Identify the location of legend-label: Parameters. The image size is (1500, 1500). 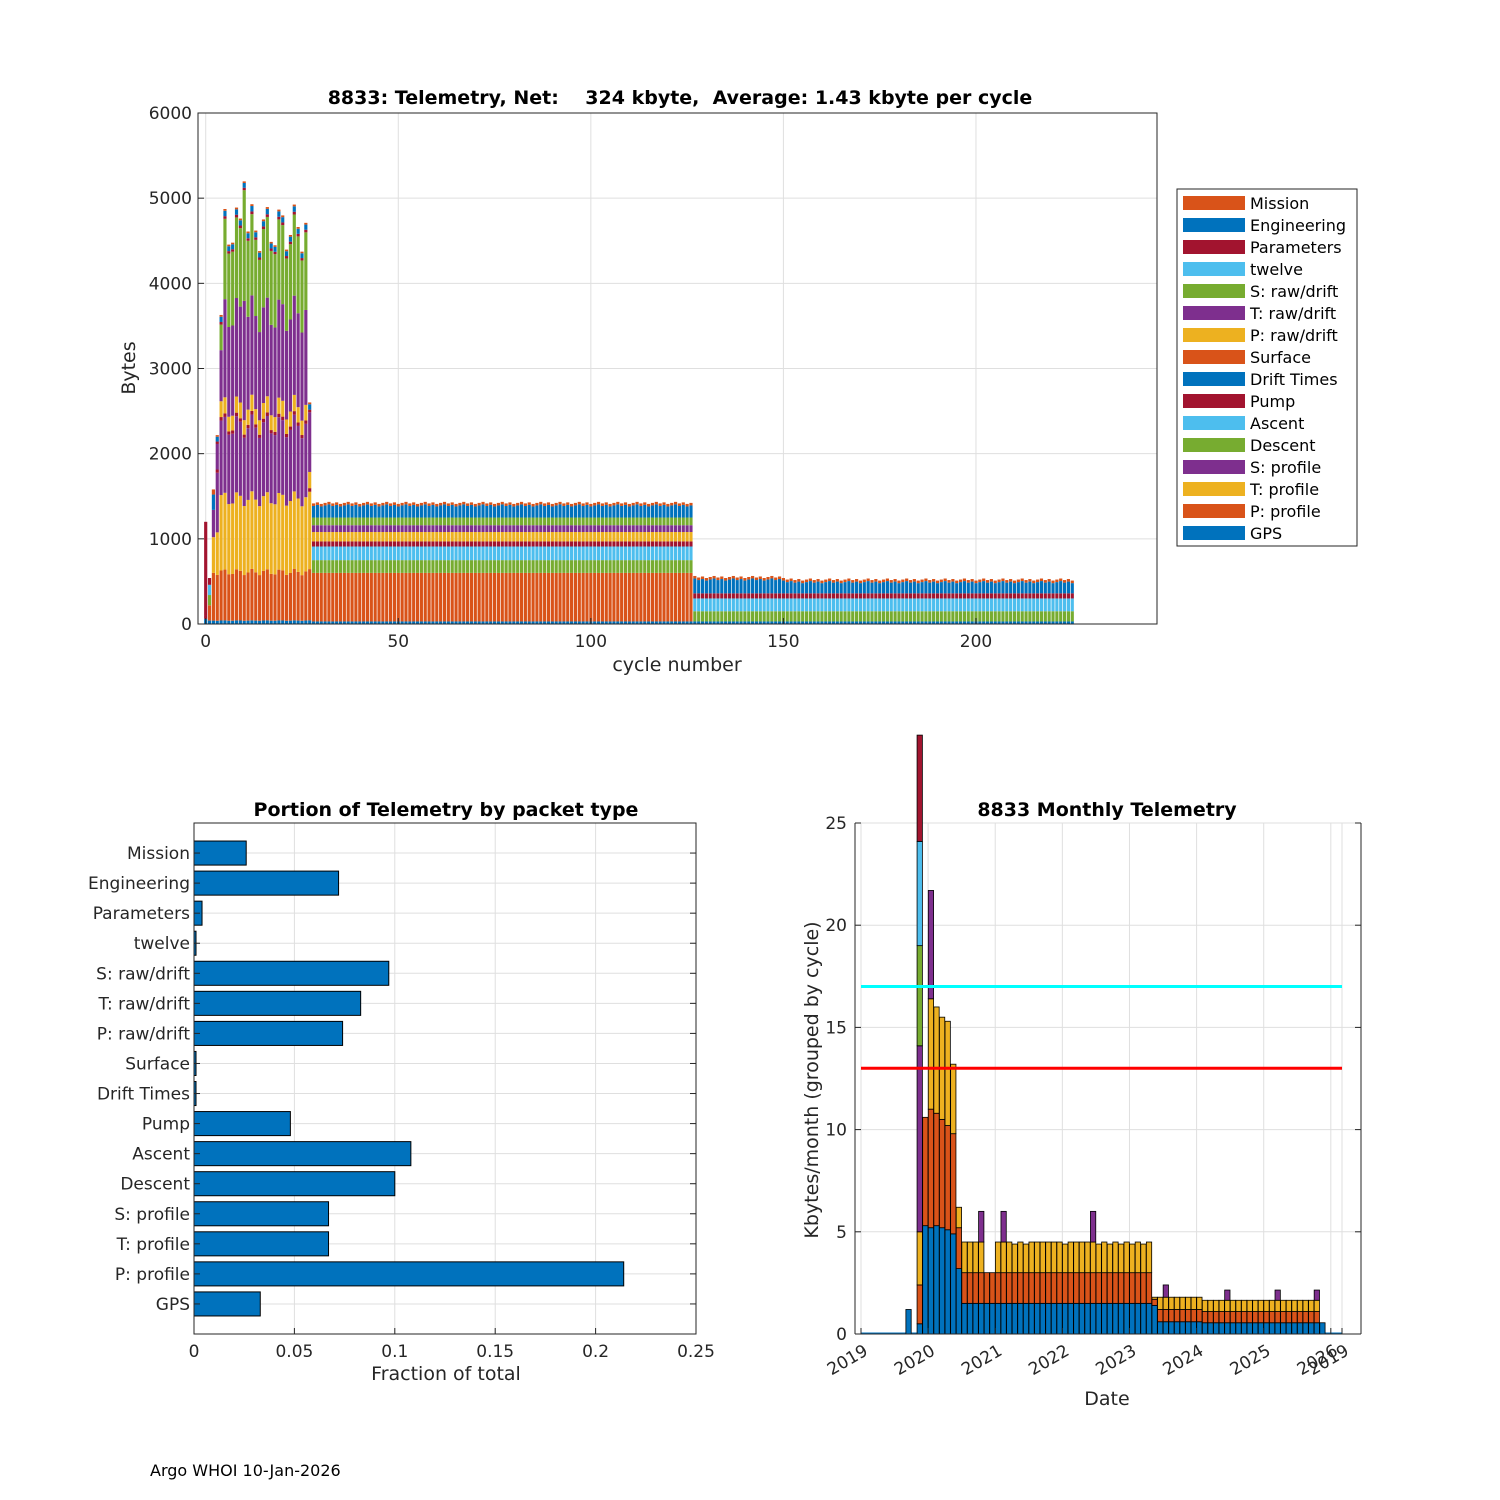
(1296, 247).